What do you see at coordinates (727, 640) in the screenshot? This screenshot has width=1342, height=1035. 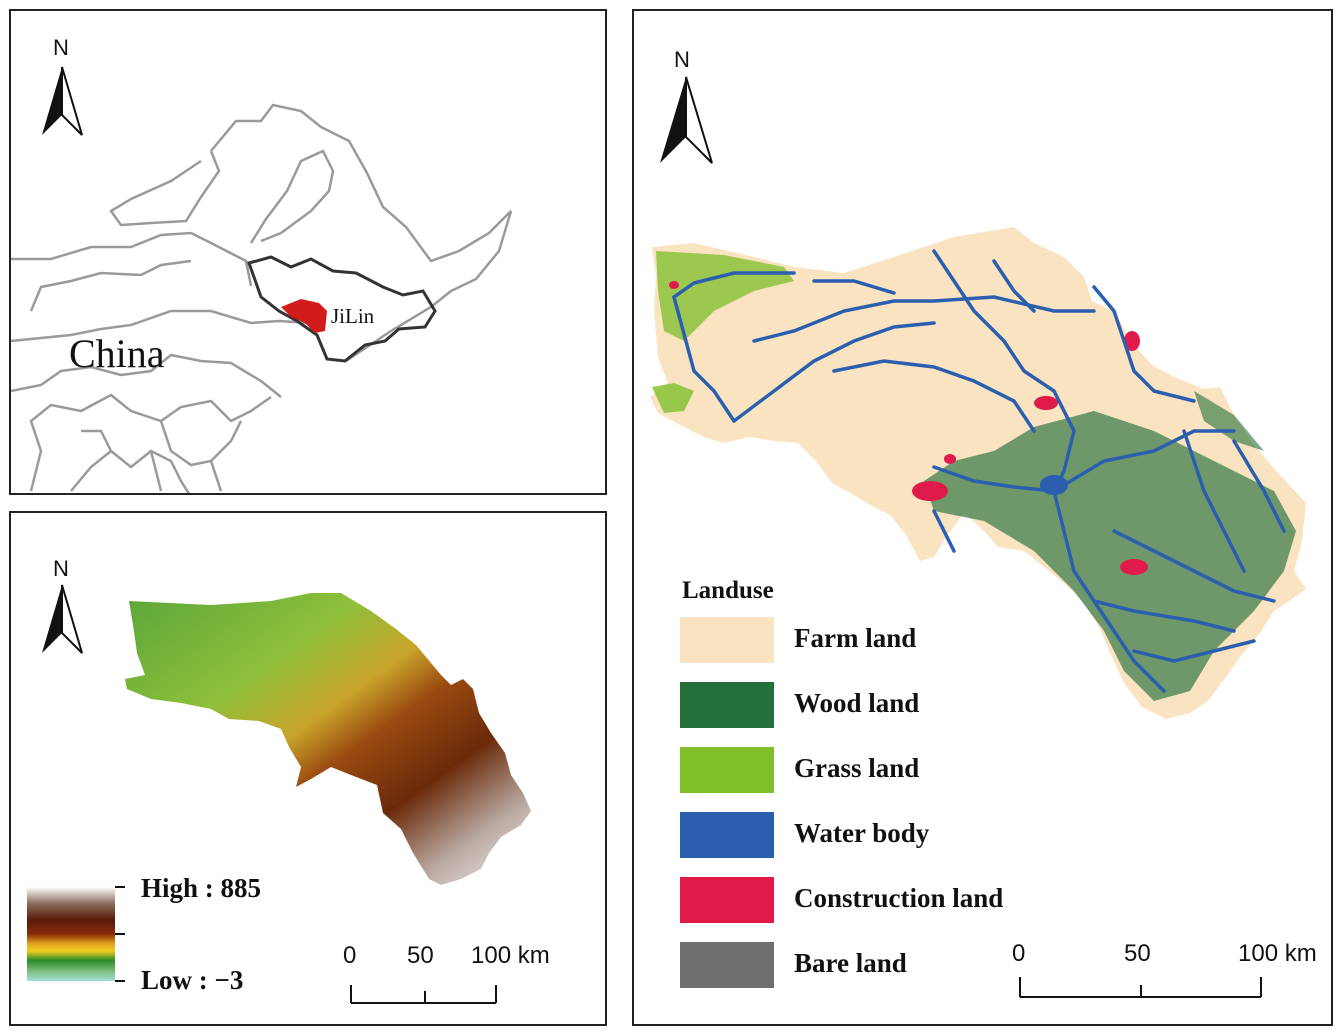 I see `legend-swatch-farm-land` at bounding box center [727, 640].